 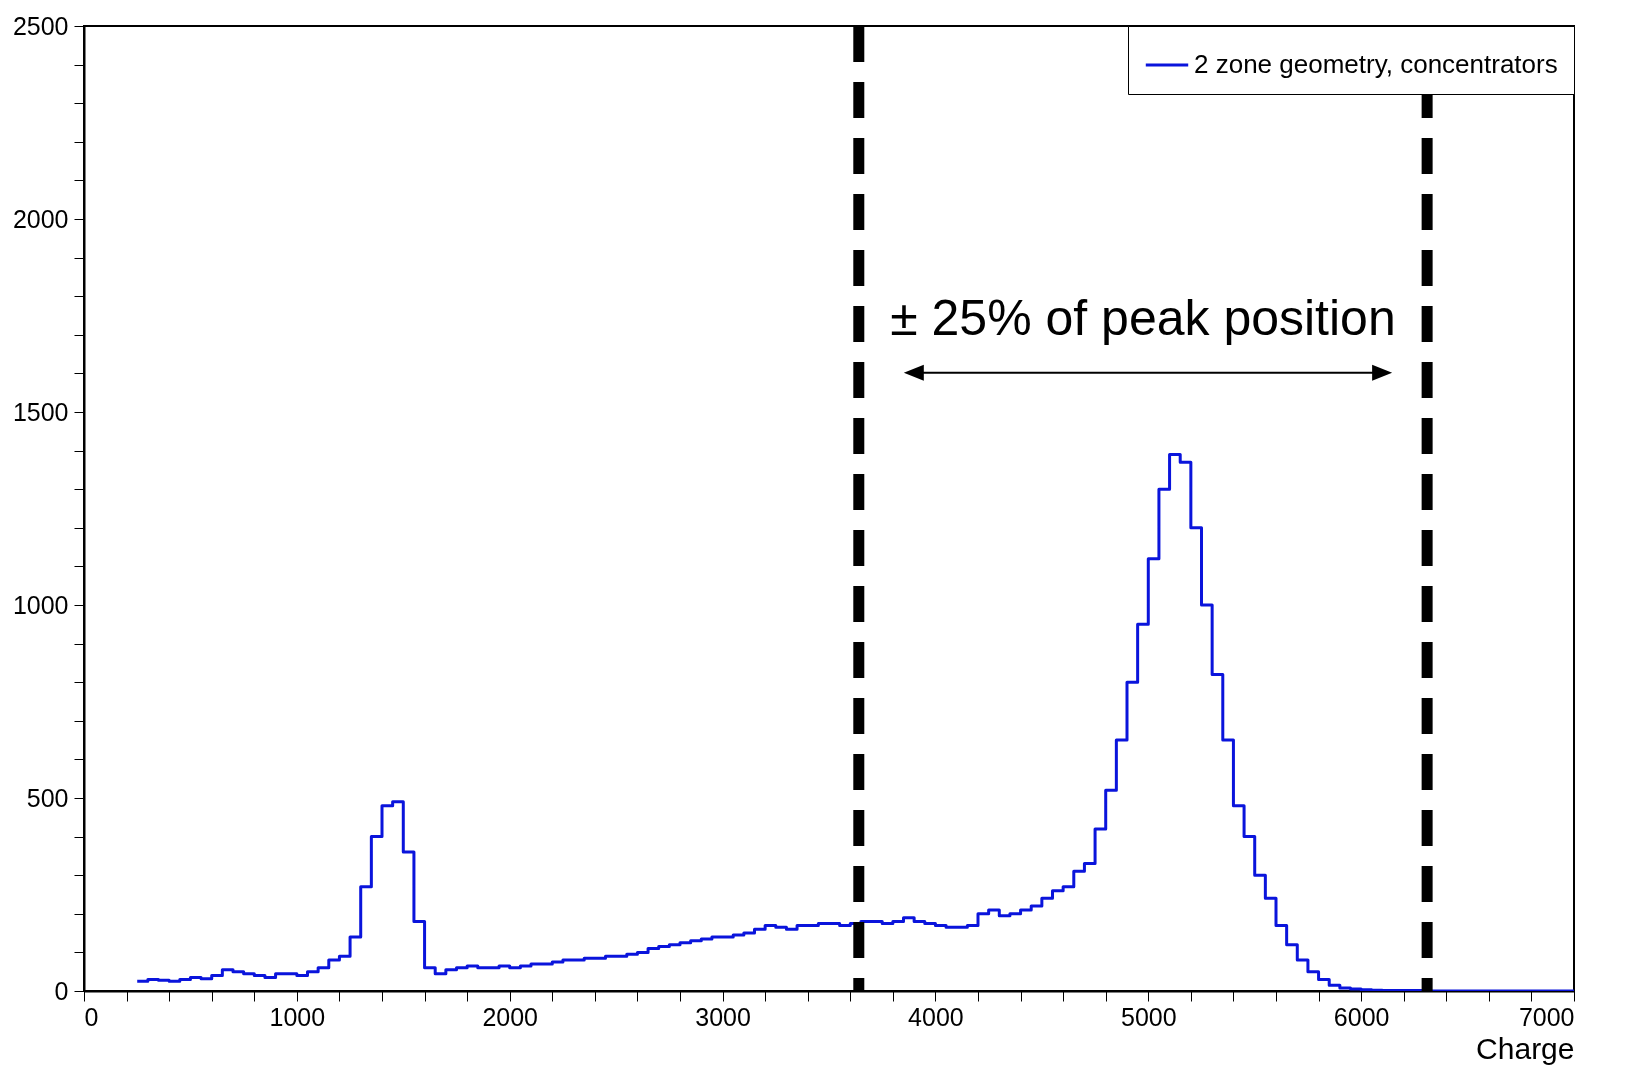 I want to click on y-tick-label: 0, so click(x=61, y=990).